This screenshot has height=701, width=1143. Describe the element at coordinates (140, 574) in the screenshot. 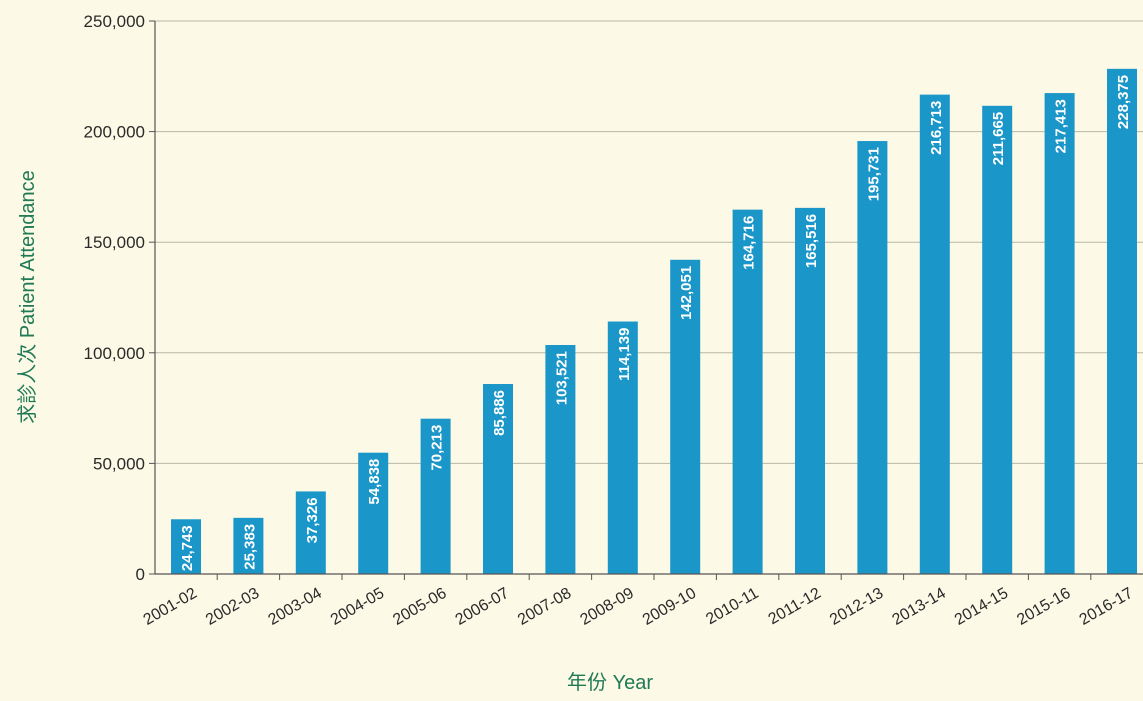

I see `y-tick-label: 0` at that location.